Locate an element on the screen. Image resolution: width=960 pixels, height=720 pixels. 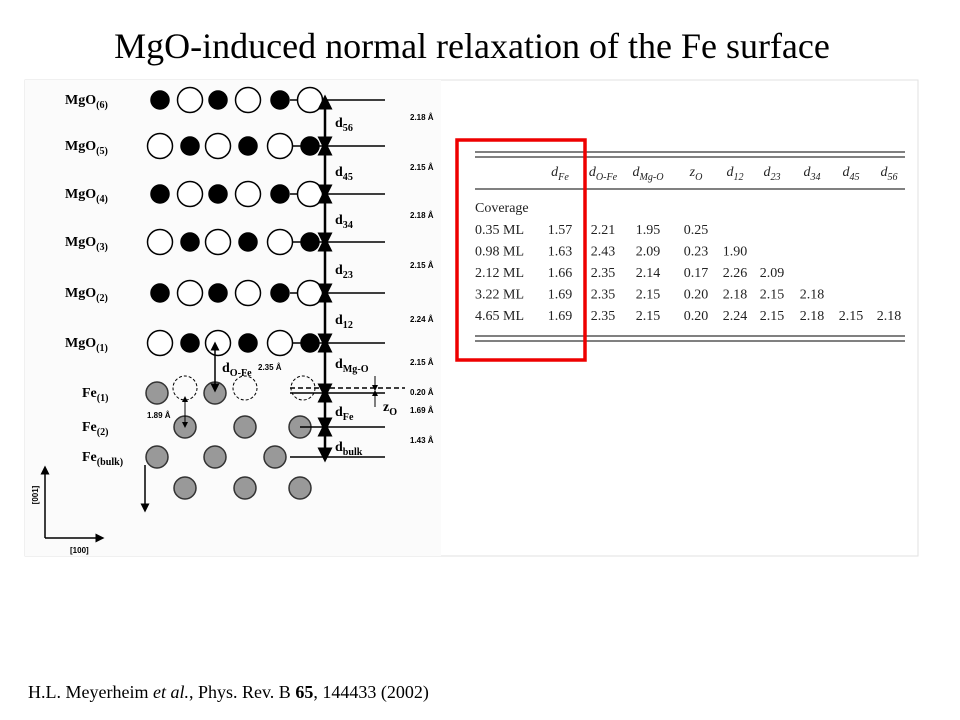
spacing-value: 1.69 Å is located at coordinates (422, 410).